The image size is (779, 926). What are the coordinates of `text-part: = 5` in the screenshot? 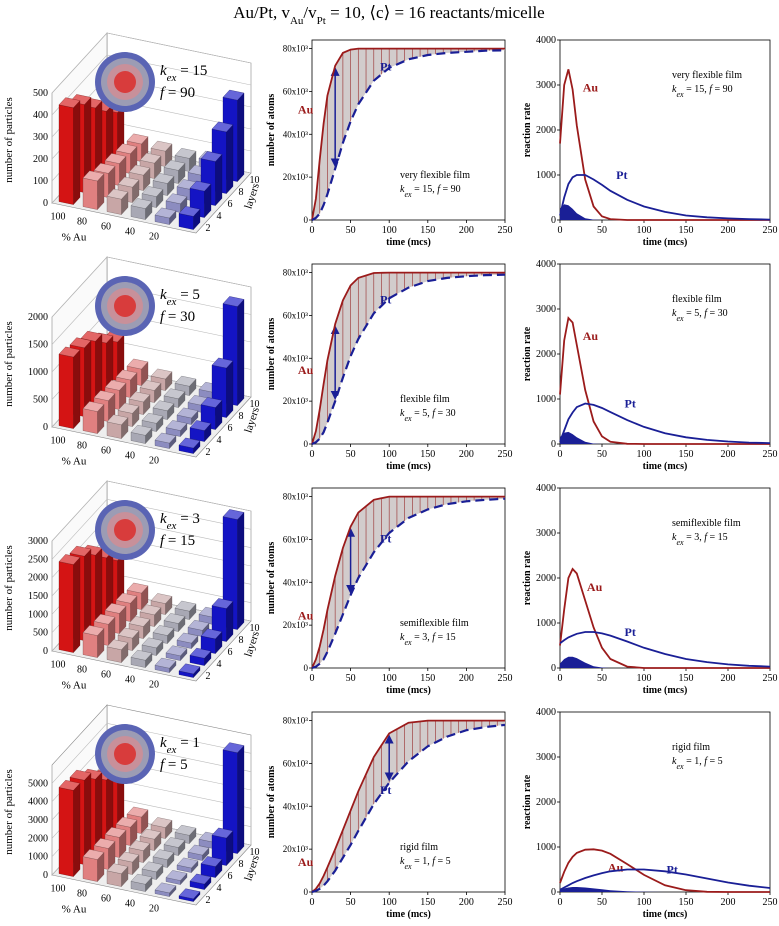 It's located at (187, 295).